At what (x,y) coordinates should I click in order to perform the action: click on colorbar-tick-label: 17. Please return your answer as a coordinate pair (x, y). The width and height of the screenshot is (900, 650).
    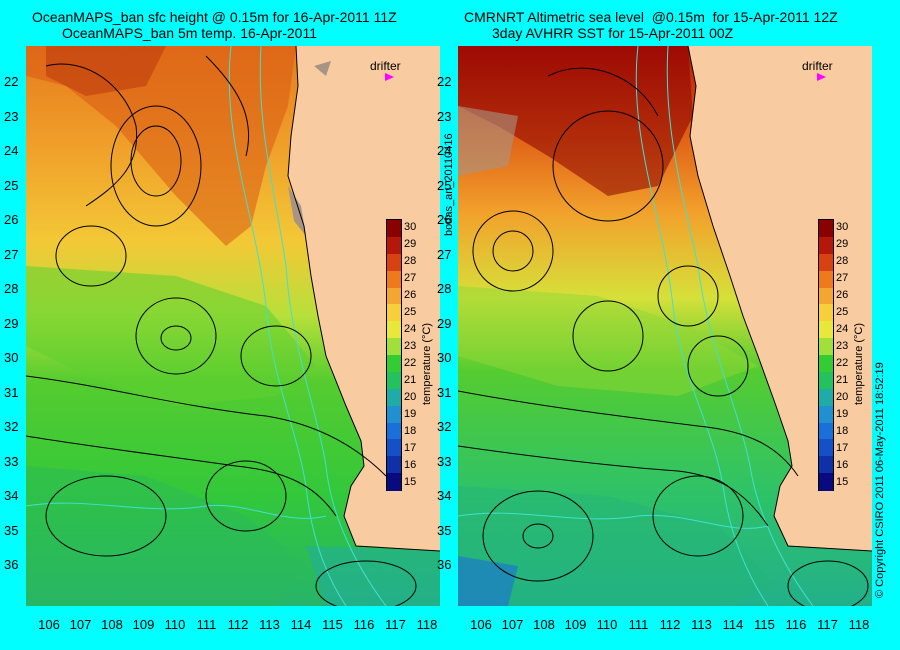
    Looking at the image, I should click on (410, 448).